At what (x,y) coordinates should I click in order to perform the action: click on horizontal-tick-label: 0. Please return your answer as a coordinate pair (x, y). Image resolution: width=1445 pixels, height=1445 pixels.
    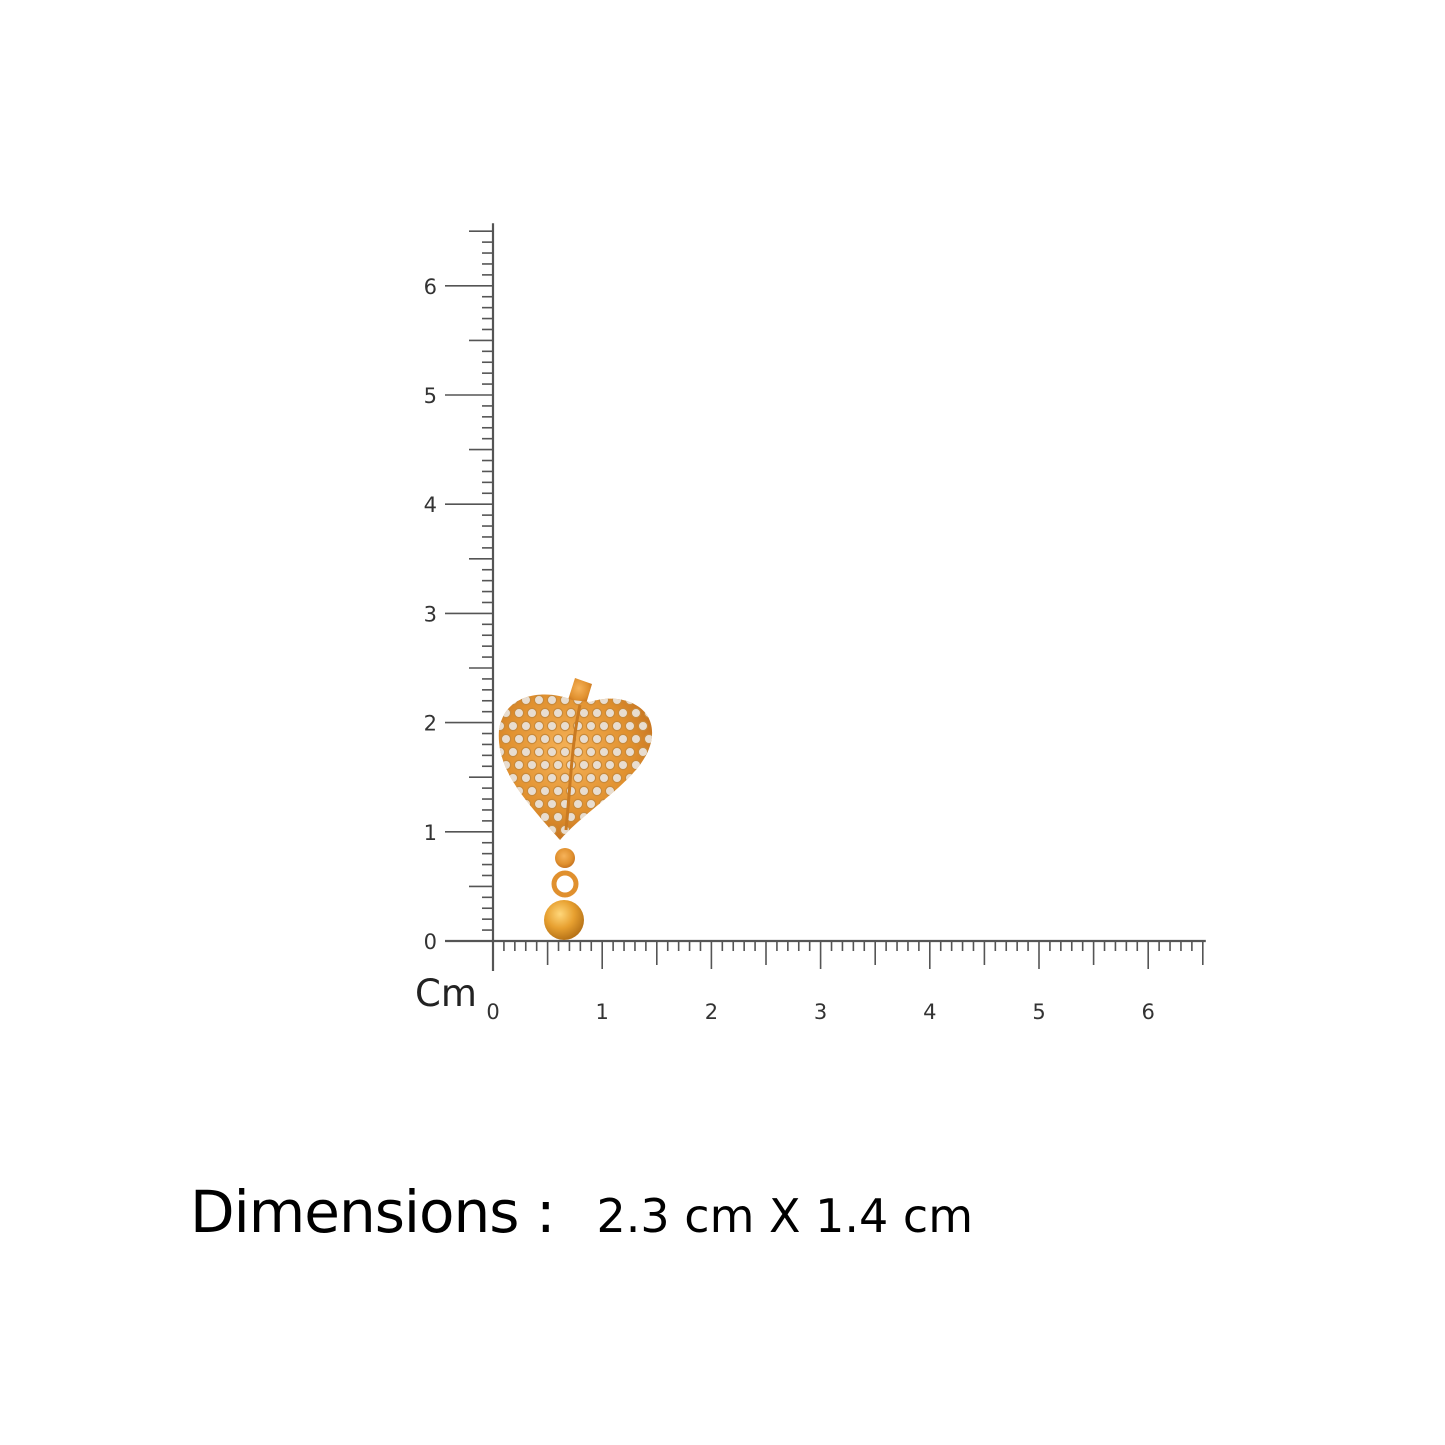
    Looking at the image, I should click on (492, 1012).